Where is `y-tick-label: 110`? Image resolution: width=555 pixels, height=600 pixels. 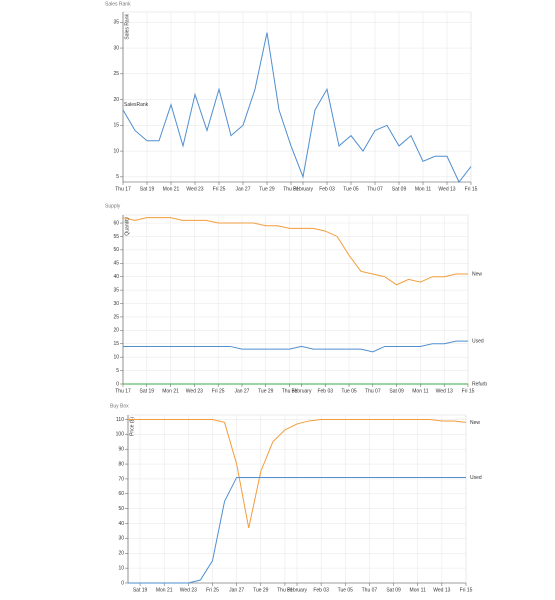 y-tick-label: 110 is located at coordinates (120, 420).